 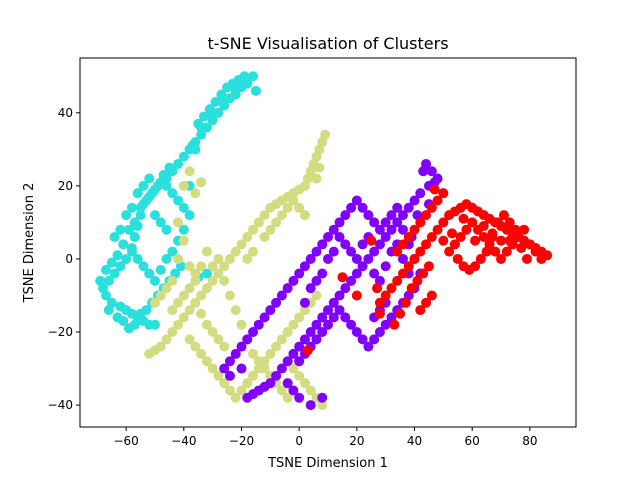 I want to click on x-tick-label: 0, so click(x=299, y=441).